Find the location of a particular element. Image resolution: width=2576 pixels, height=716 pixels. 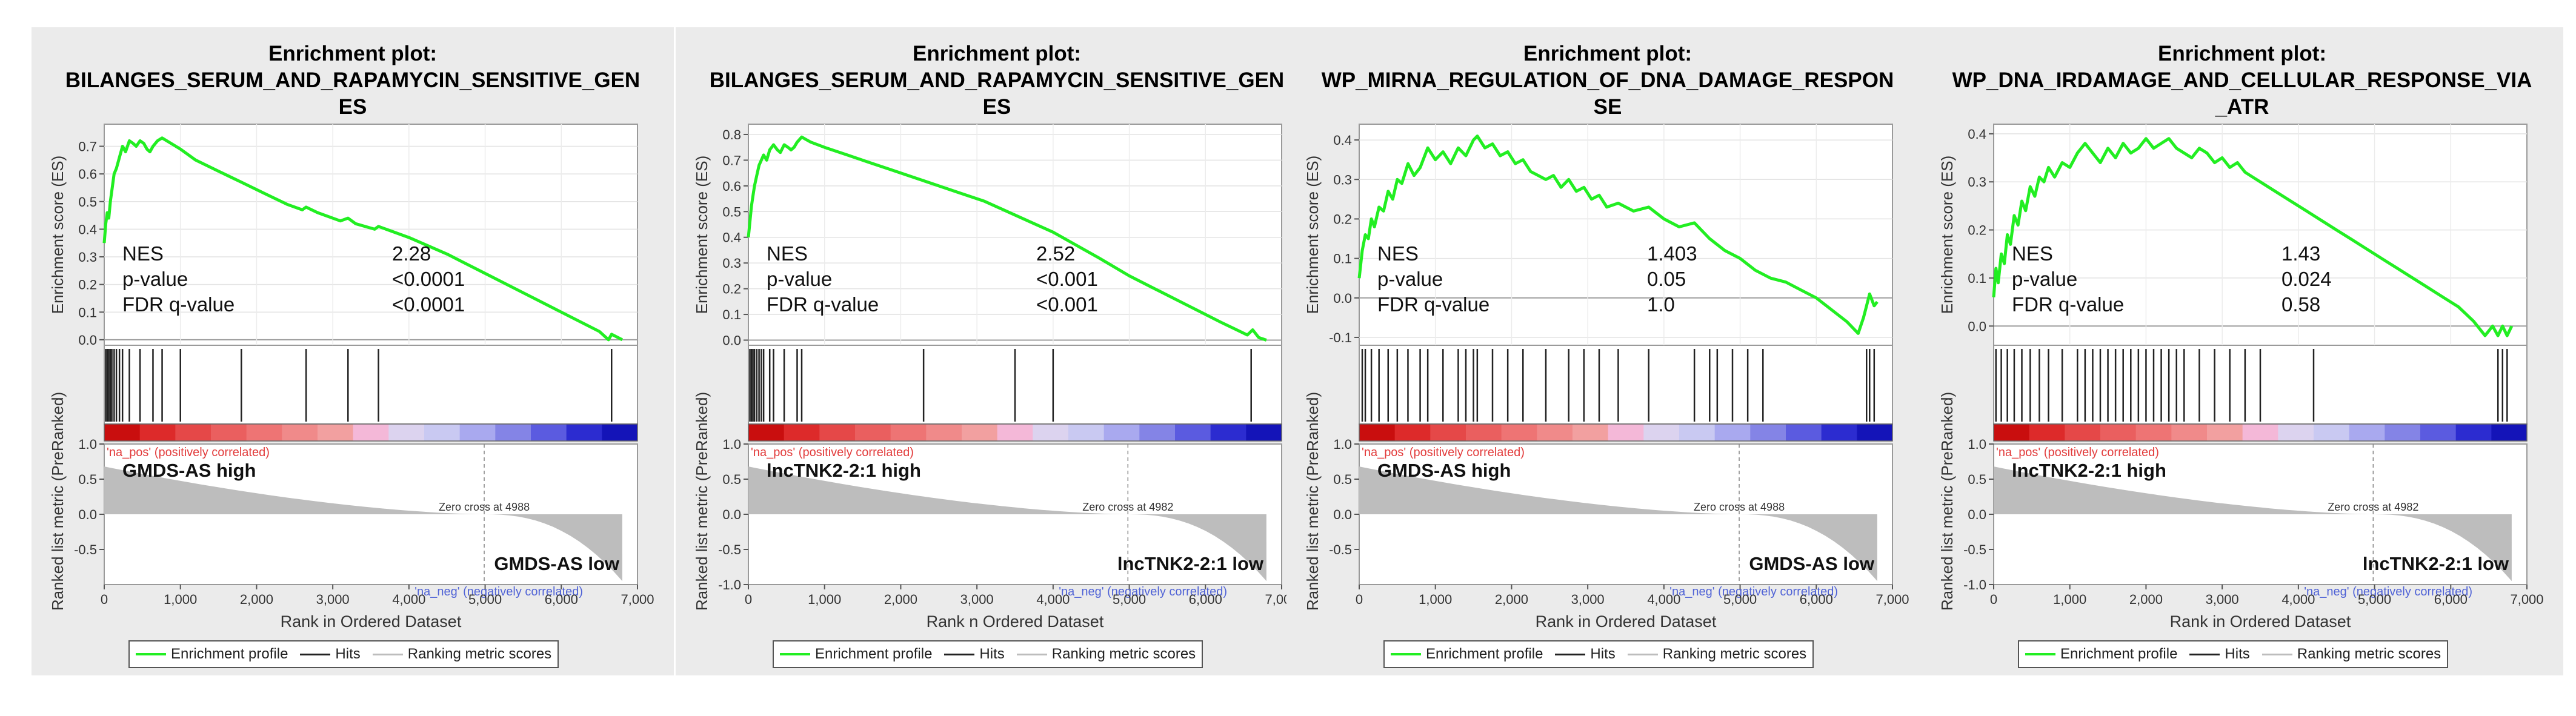

legend-swatch-hits is located at coordinates (315, 654).